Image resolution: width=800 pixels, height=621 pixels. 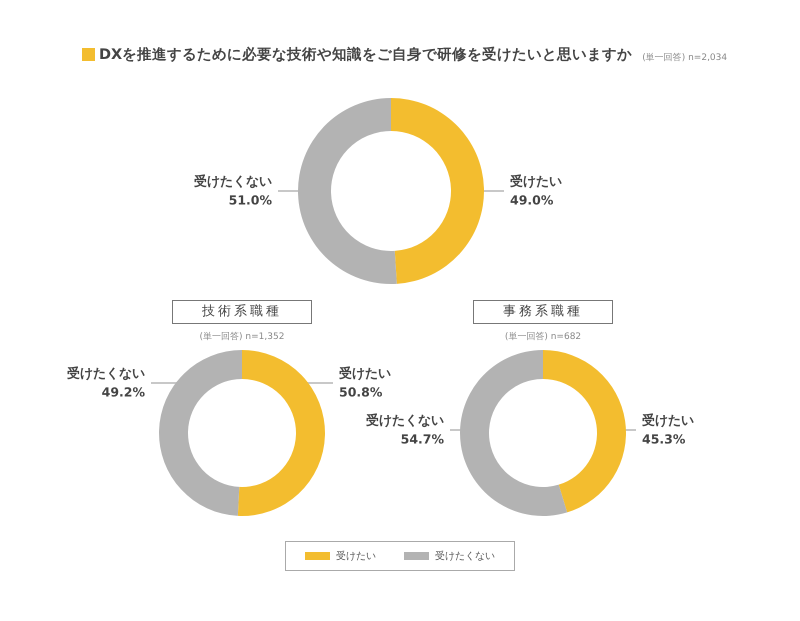 I want to click on data-label: 50.8%, so click(x=361, y=392).